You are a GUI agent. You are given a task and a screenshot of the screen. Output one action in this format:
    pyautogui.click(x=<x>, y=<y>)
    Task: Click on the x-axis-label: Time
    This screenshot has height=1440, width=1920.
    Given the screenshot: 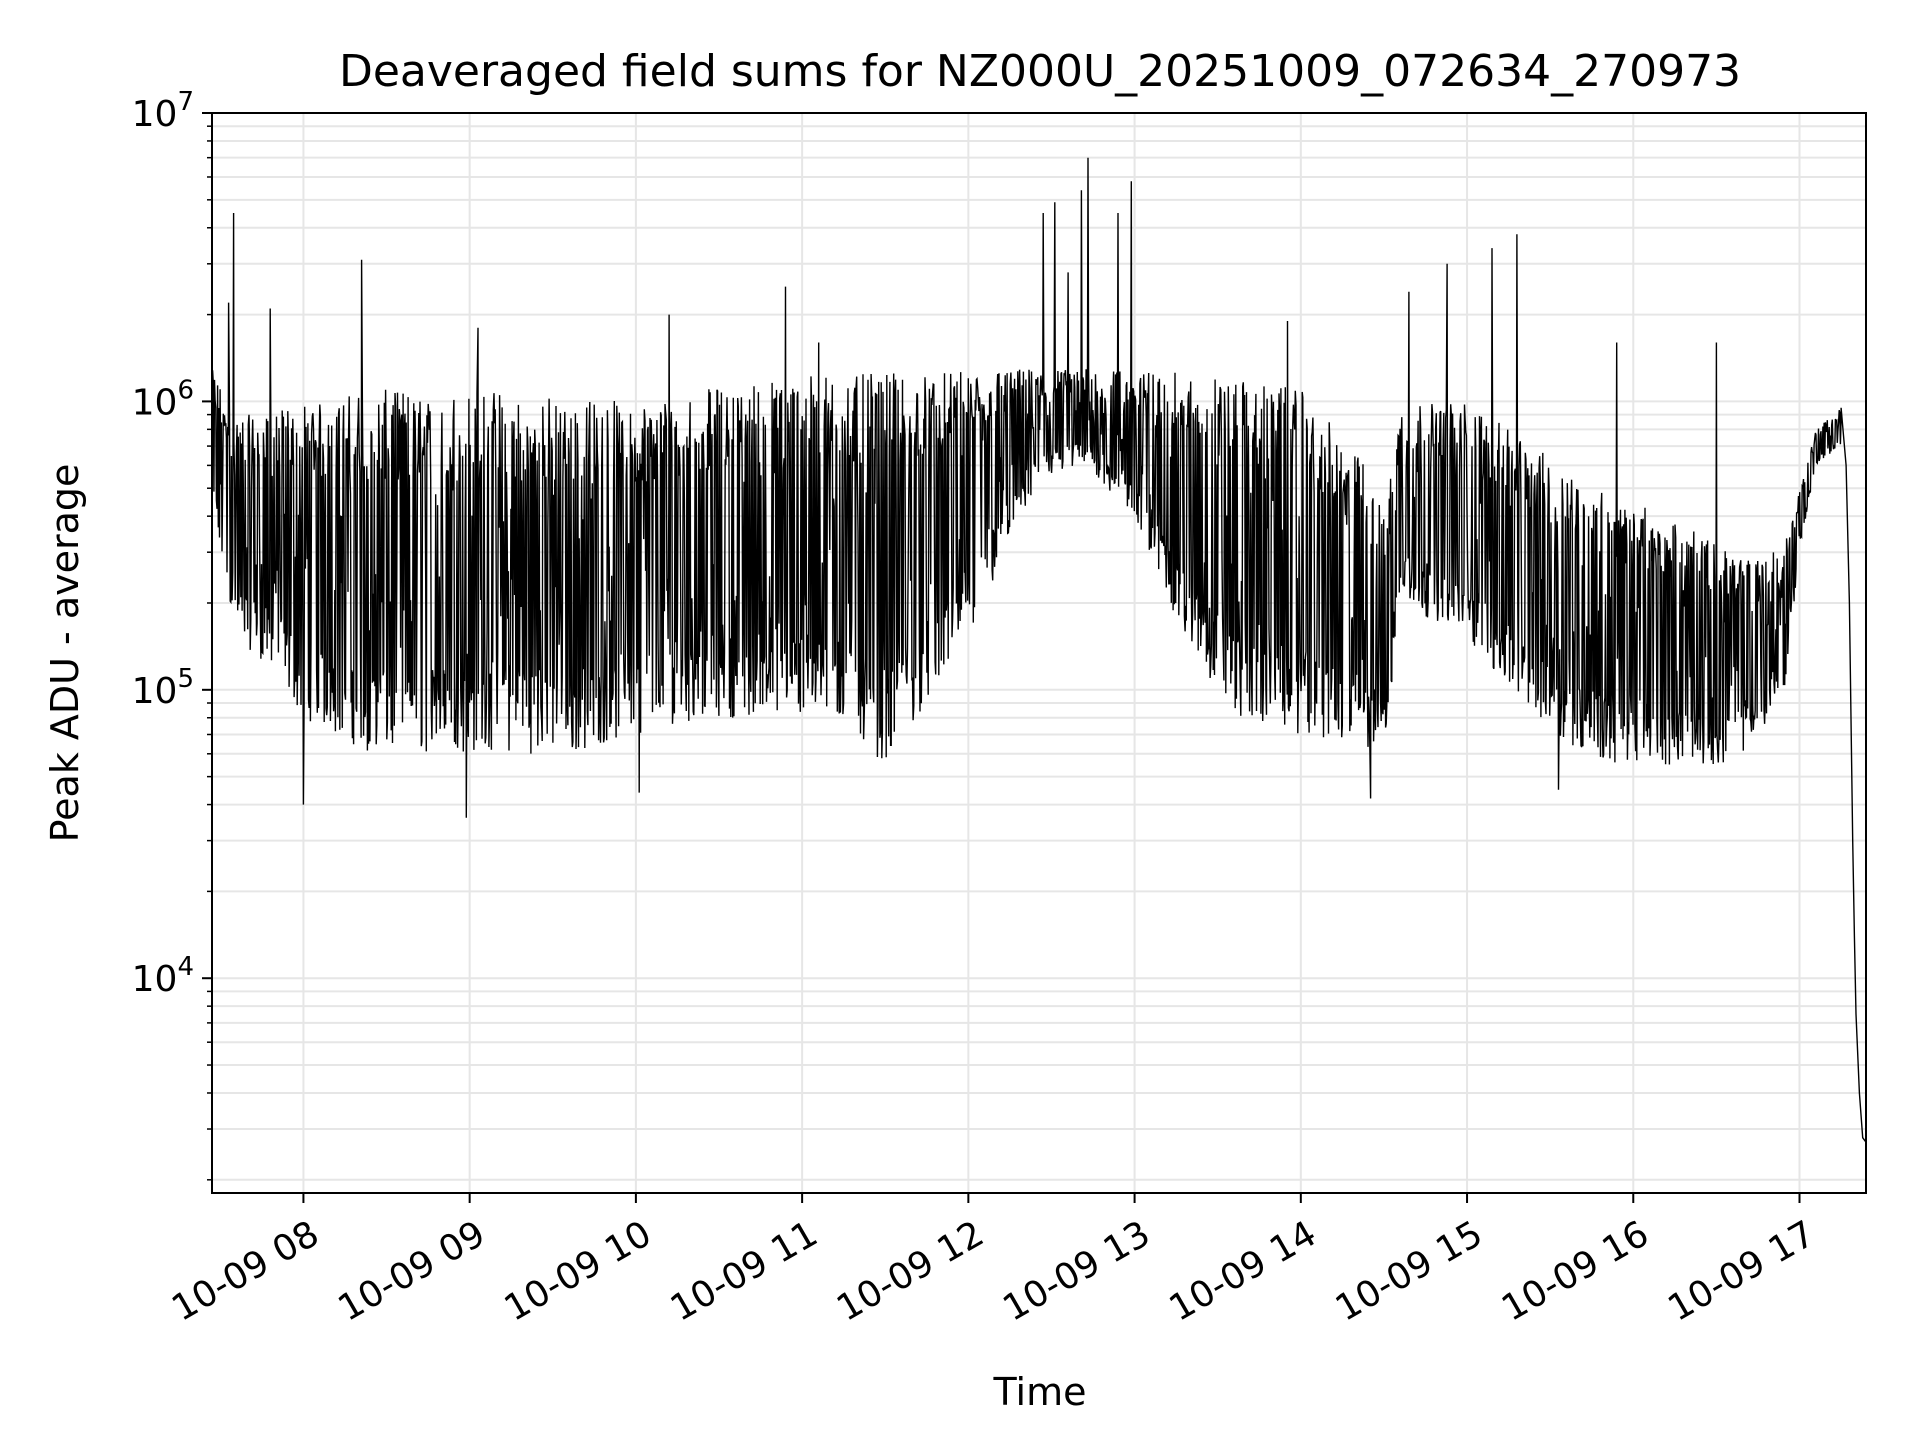 What is the action you would take?
    pyautogui.click(x=1040, y=1392)
    